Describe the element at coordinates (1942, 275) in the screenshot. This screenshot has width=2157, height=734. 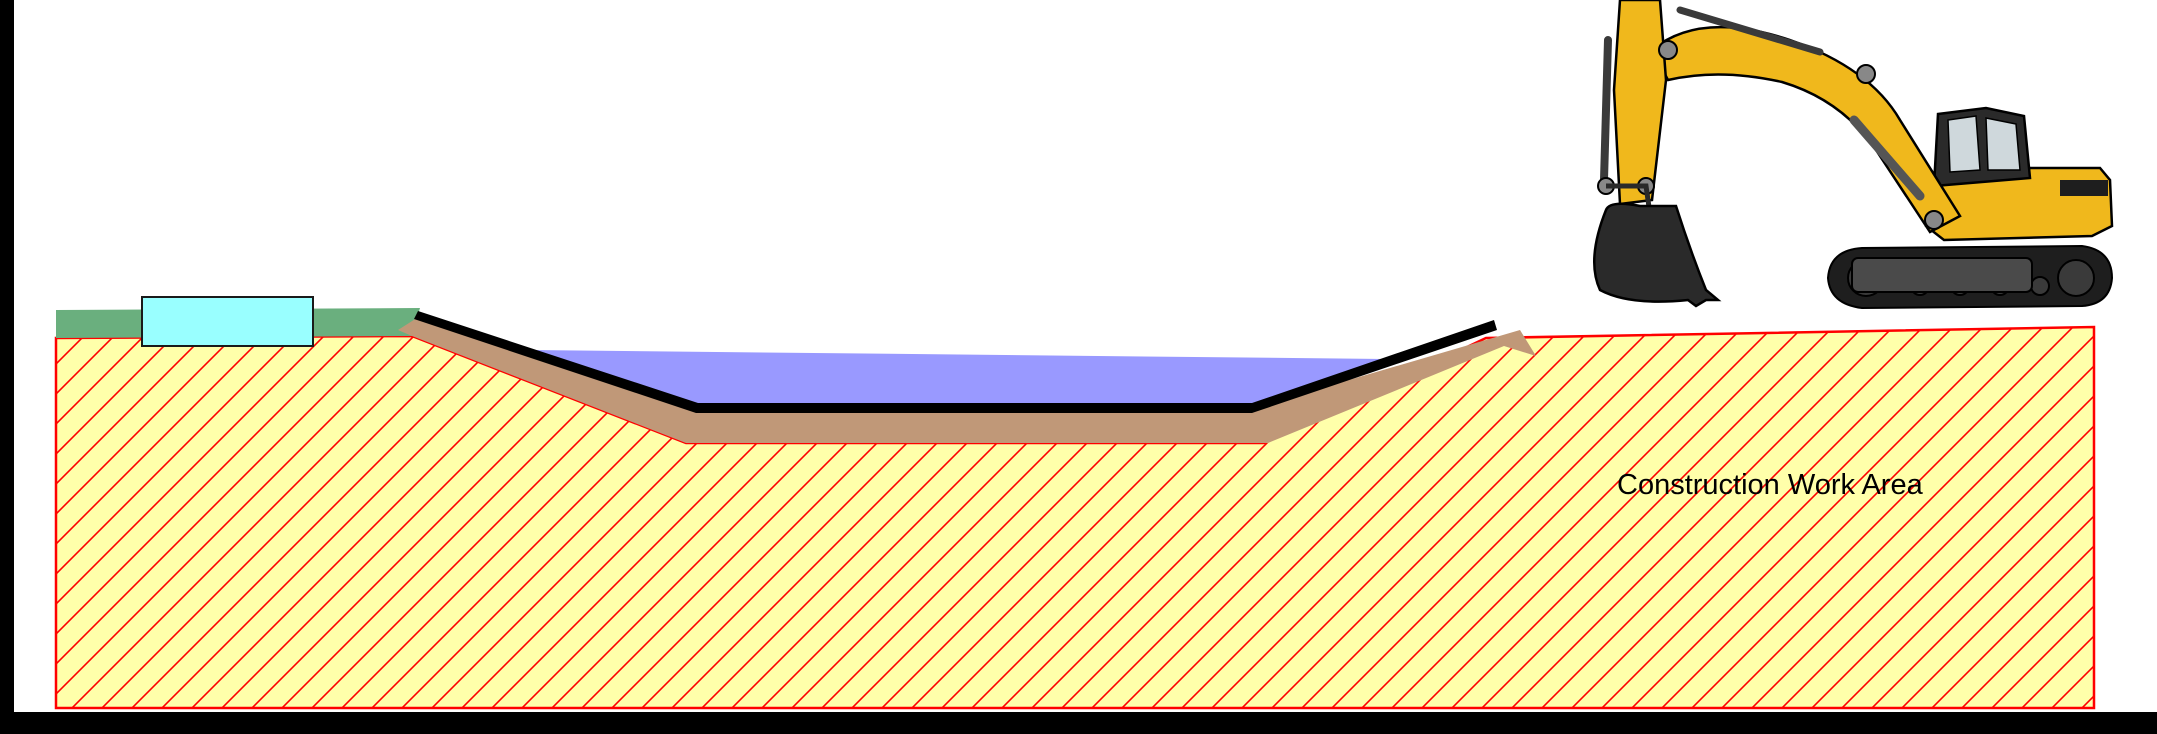
I see `track-frame` at that location.